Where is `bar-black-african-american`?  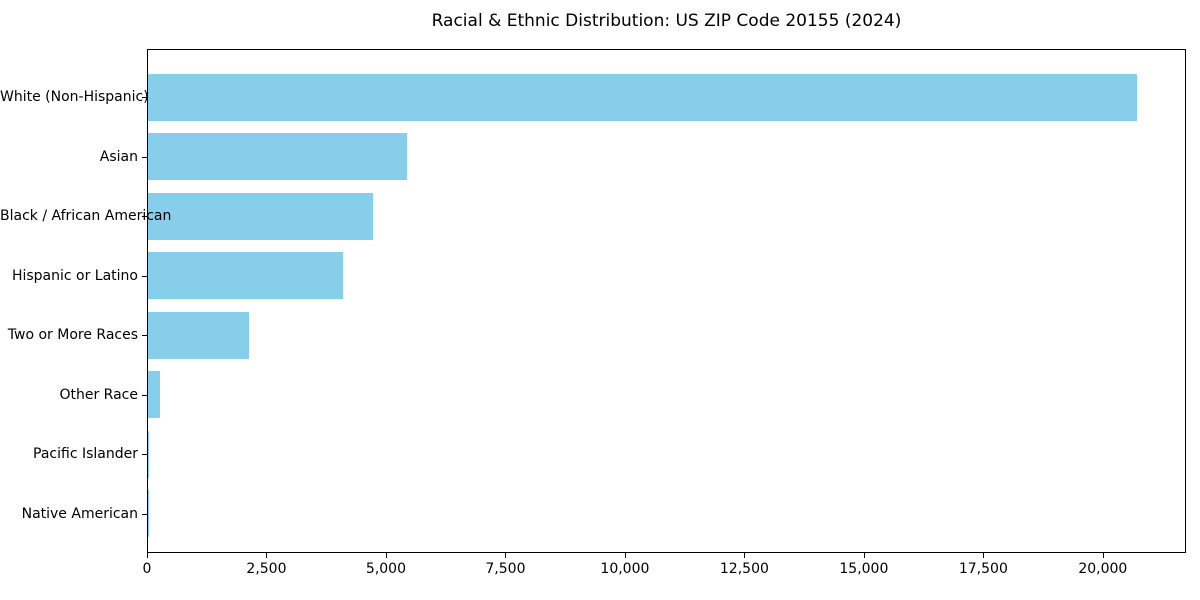 bar-black-african-american is located at coordinates (261, 216).